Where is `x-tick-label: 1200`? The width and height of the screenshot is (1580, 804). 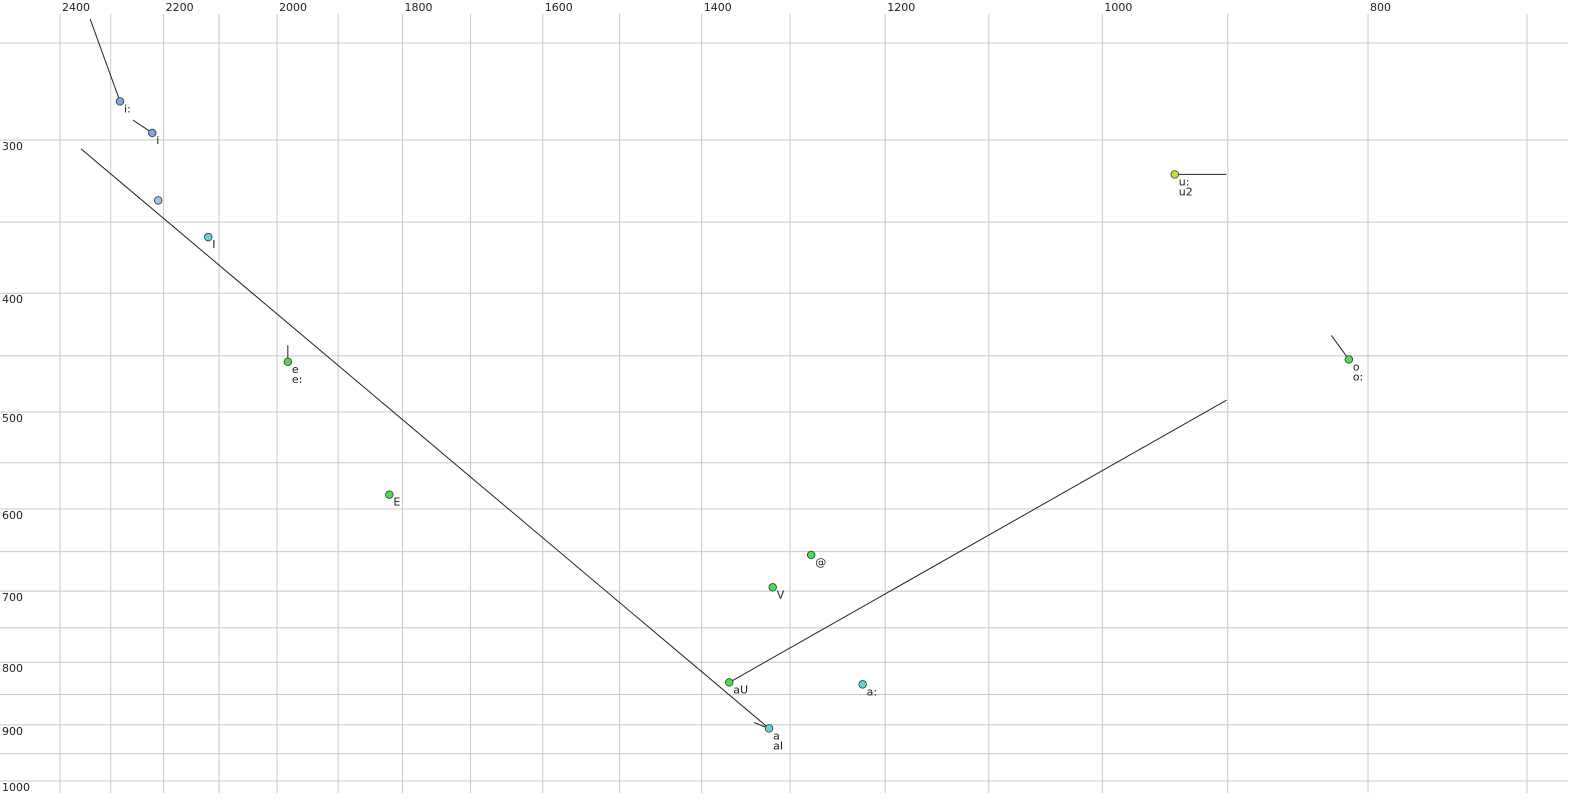 x-tick-label: 1200 is located at coordinates (901, 7).